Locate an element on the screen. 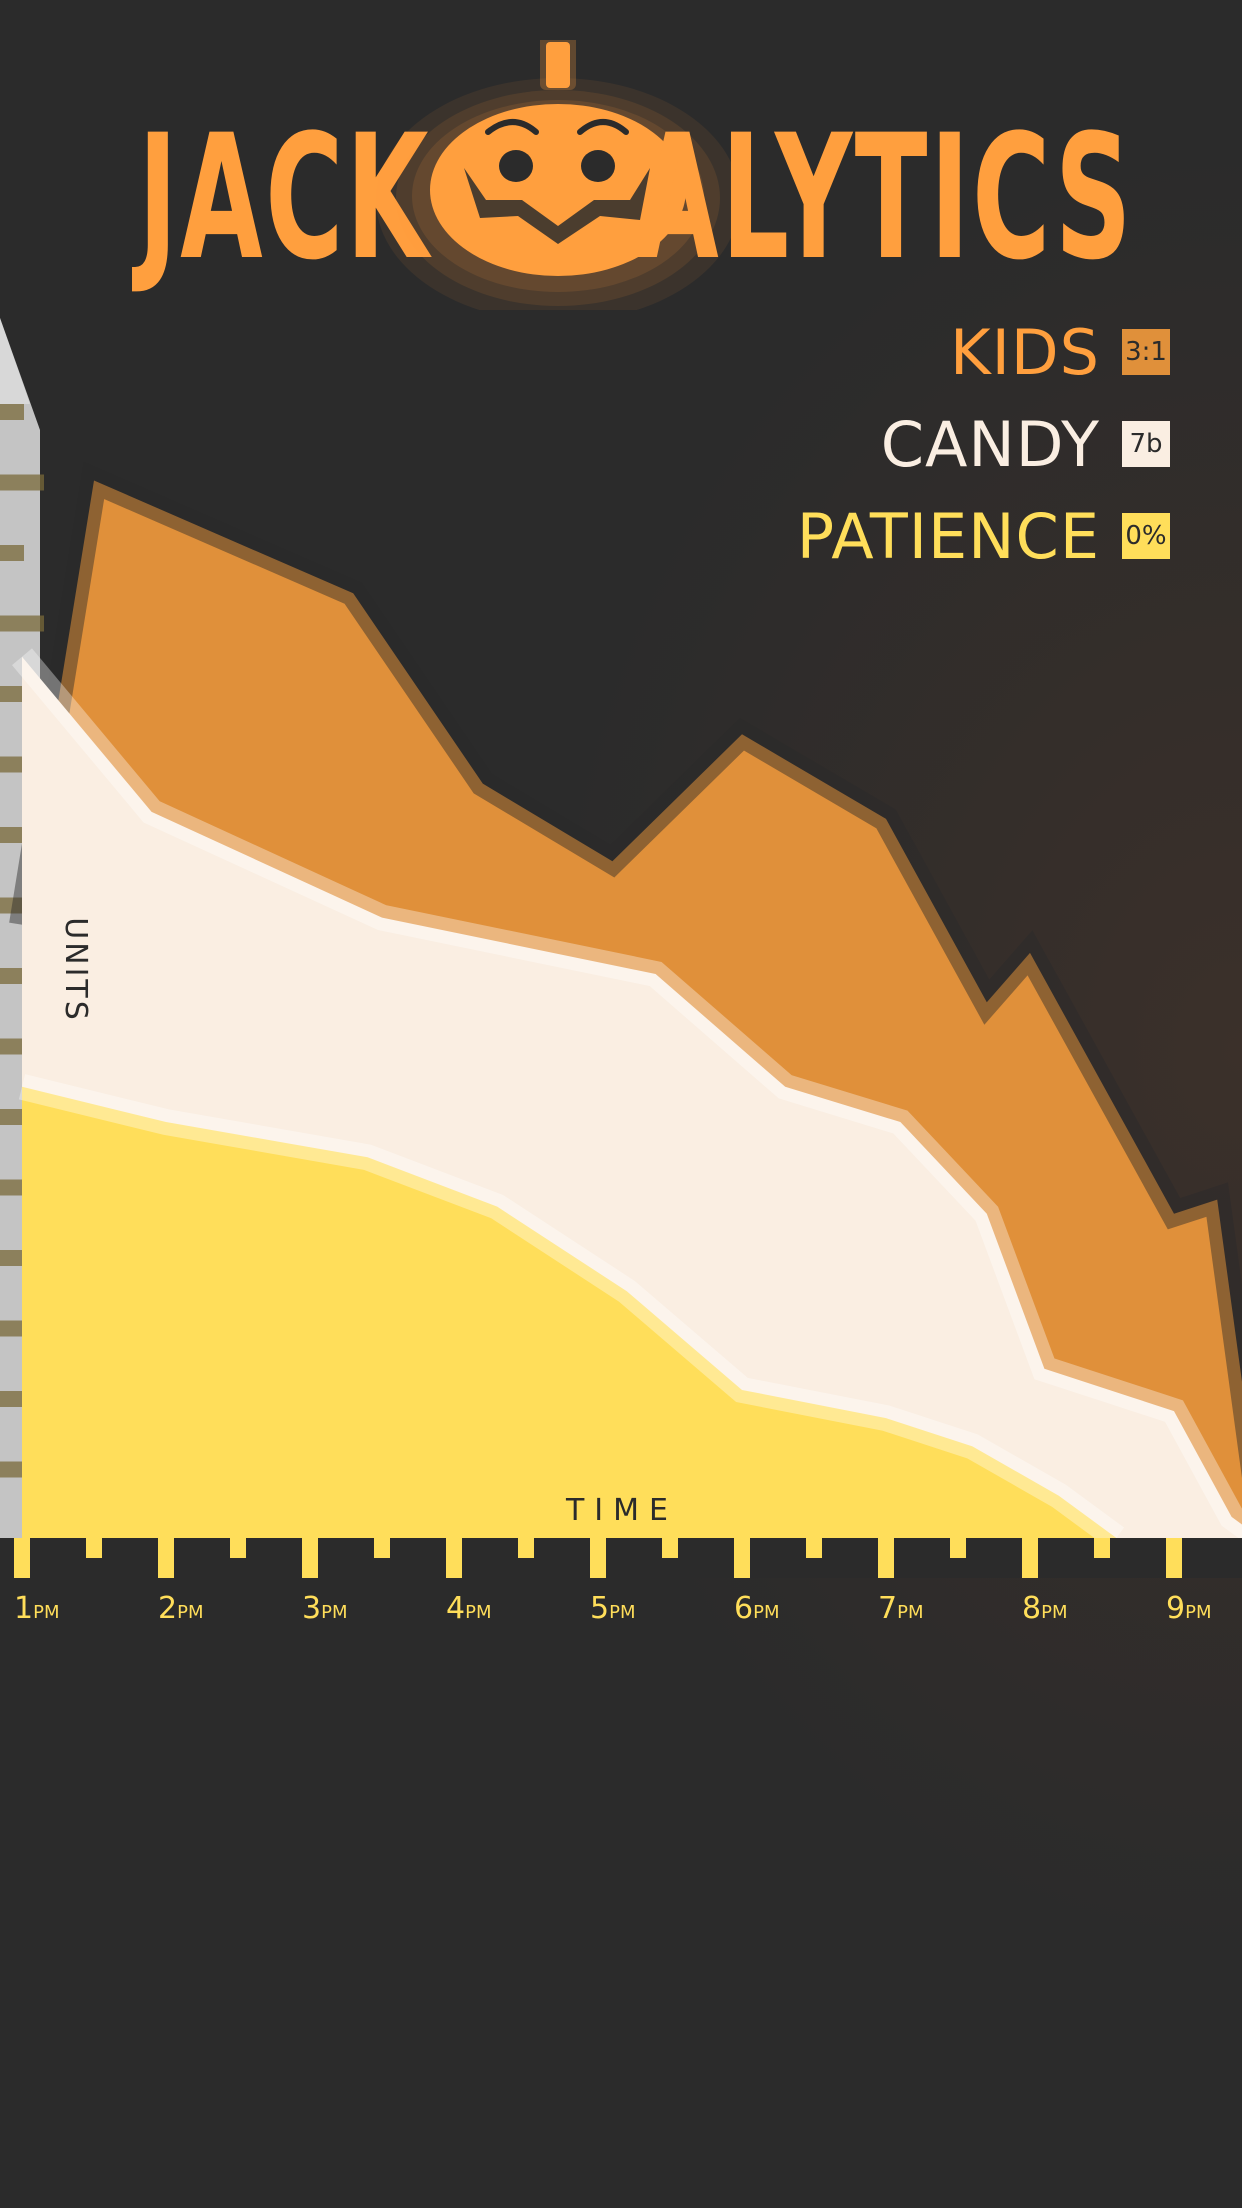 The height and width of the screenshot is (2208, 1242). y-axis-title: UNITS is located at coordinates (75, 970).